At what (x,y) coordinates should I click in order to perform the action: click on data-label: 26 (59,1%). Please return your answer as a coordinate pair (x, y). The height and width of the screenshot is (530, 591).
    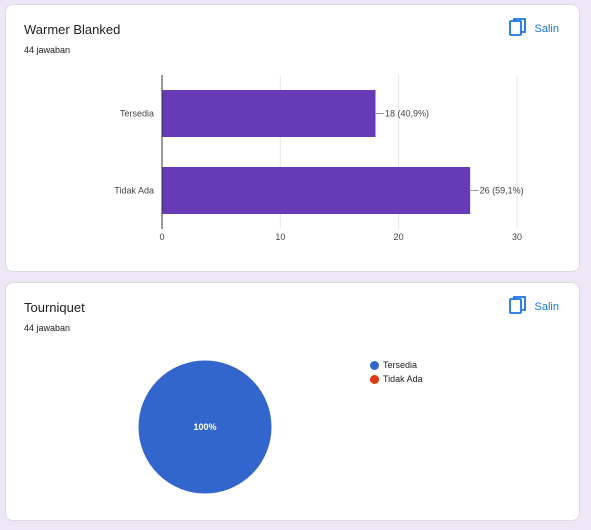
    Looking at the image, I should click on (502, 191).